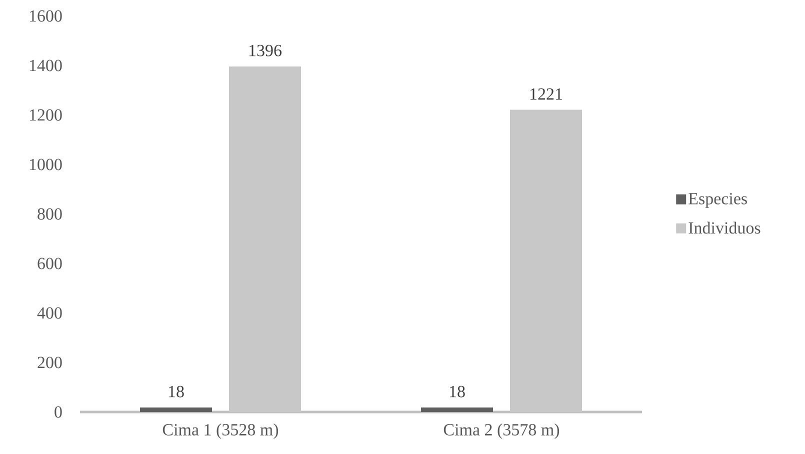  I want to click on y-tick-label: 400, so click(49, 313).